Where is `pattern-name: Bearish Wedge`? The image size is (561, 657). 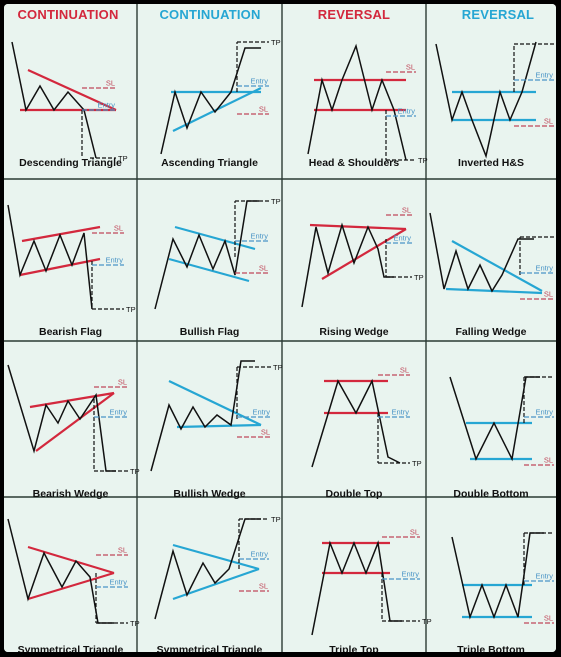
pattern-name: Bearish Wedge is located at coordinates (71, 494).